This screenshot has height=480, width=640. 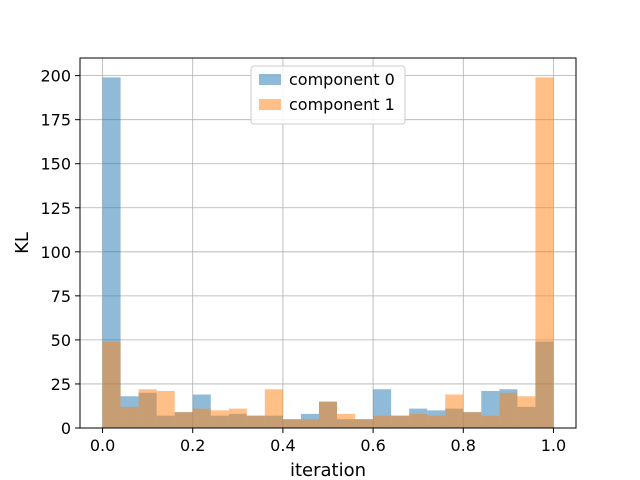 I want to click on x-tick-label-5: 1.0, so click(x=553, y=445).